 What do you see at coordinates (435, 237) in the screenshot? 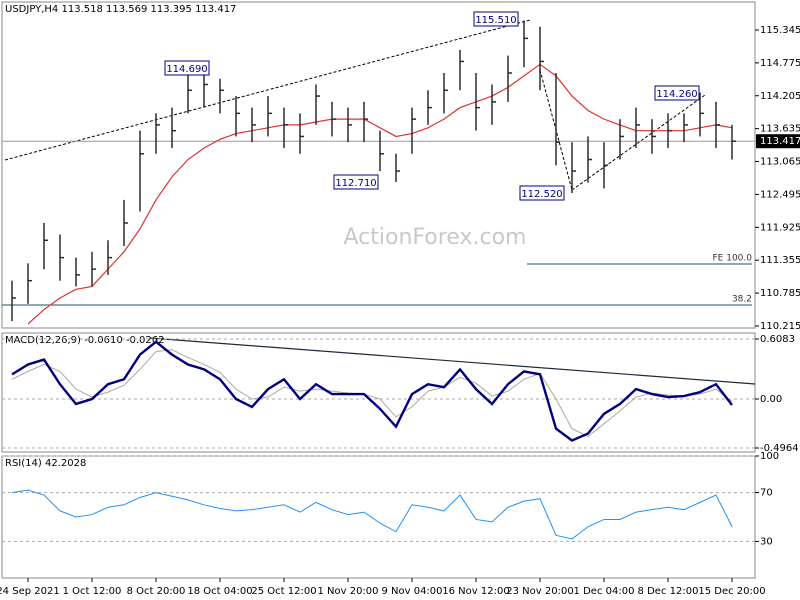
I see `watermark: ActionForex.com` at bounding box center [435, 237].